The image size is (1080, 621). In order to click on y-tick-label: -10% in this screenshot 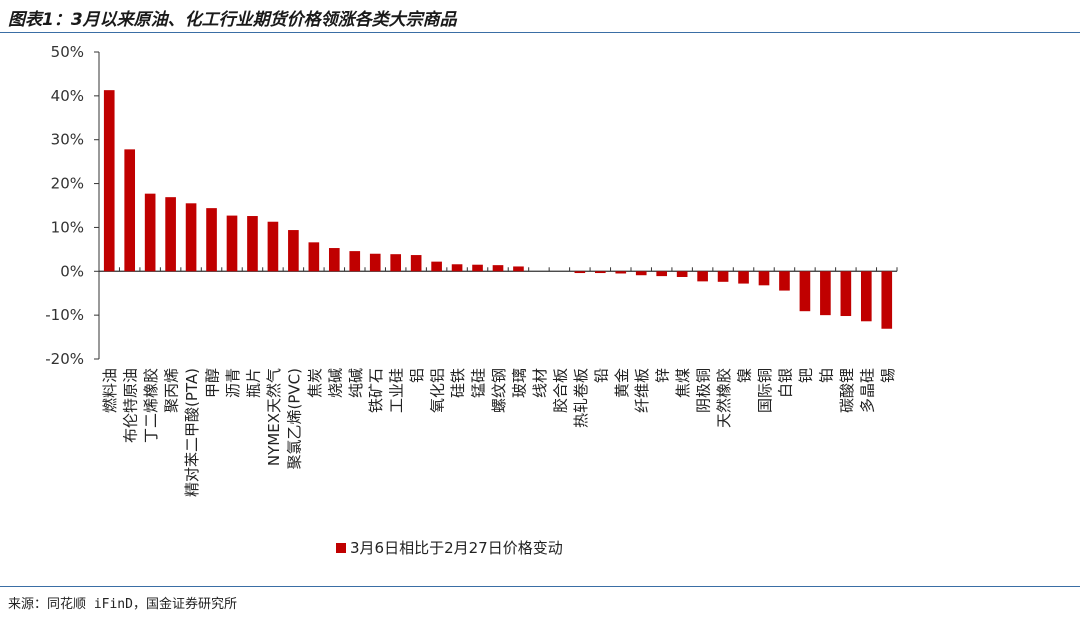, I will do `click(64, 315)`.